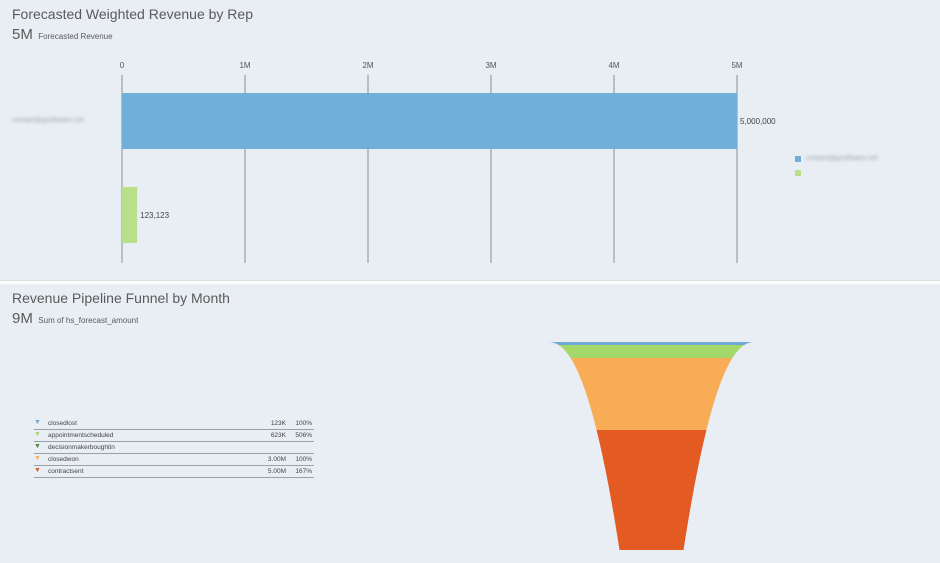 Image resolution: width=940 pixels, height=563 pixels. I want to click on rep-label: contact@gsoftware.net, so click(48, 120).